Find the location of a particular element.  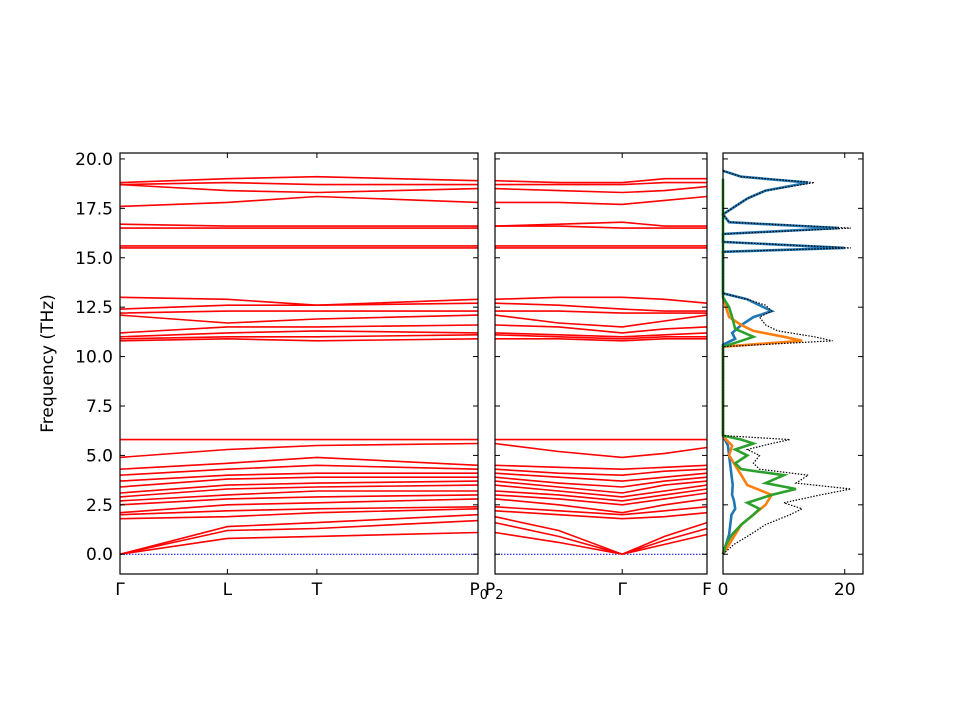

dos-x-tick-label: 20 is located at coordinates (845, 590).